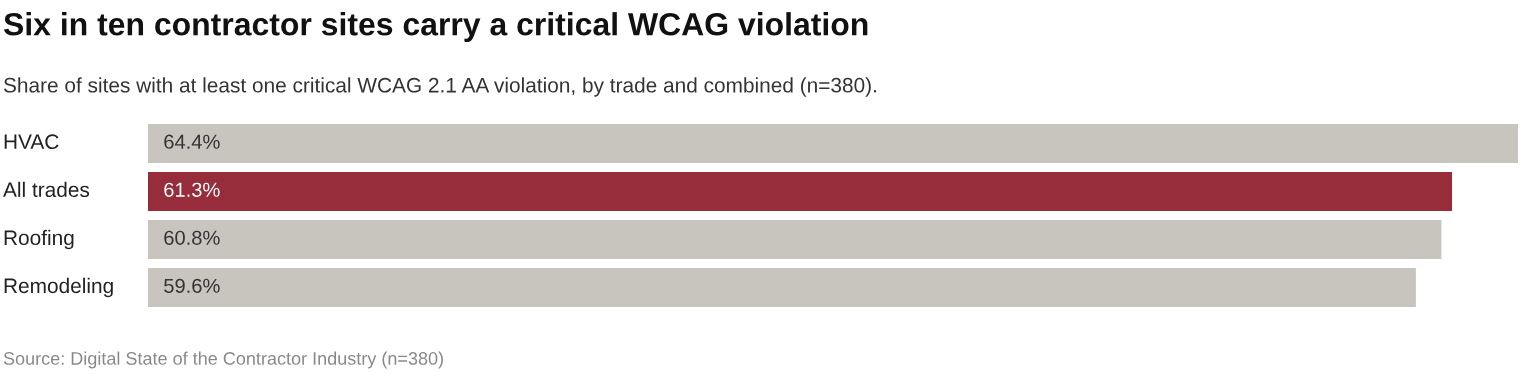 This screenshot has width=1520, height=374. What do you see at coordinates (46, 189) in the screenshot?
I see `y-tick-label: All trades` at bounding box center [46, 189].